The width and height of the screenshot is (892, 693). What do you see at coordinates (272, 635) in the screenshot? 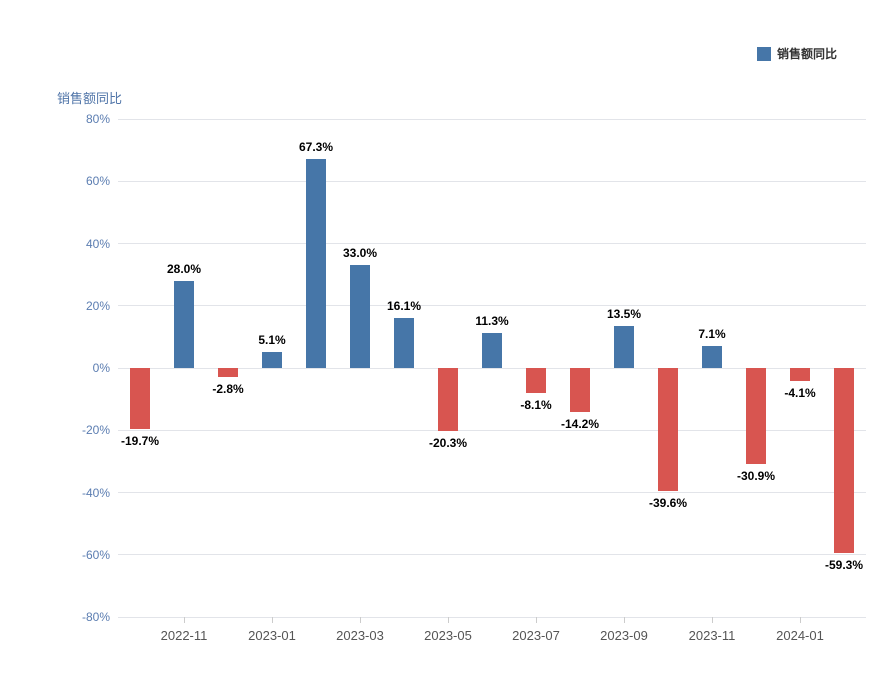
I see `x-axis-tick-label: 2023-01` at bounding box center [272, 635].